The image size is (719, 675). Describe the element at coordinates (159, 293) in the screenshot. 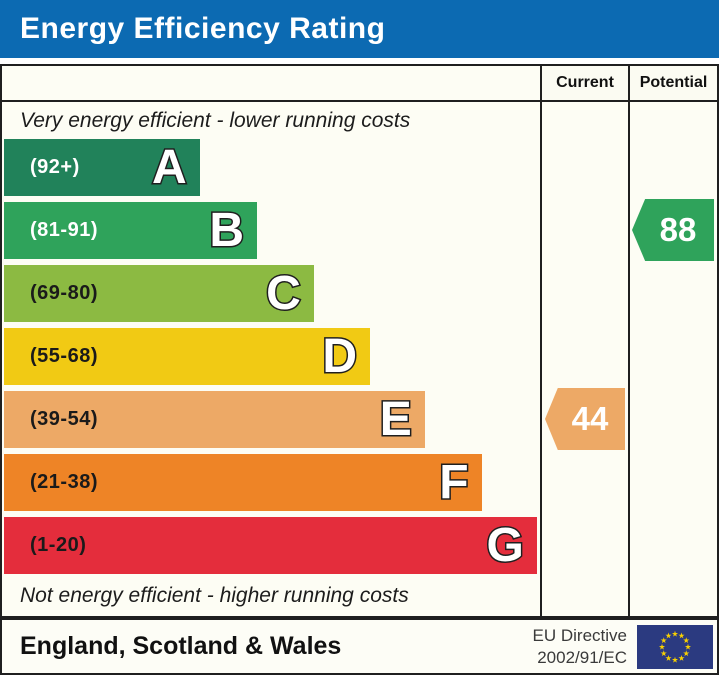

I see `band-bar-c: (69-80) C` at that location.